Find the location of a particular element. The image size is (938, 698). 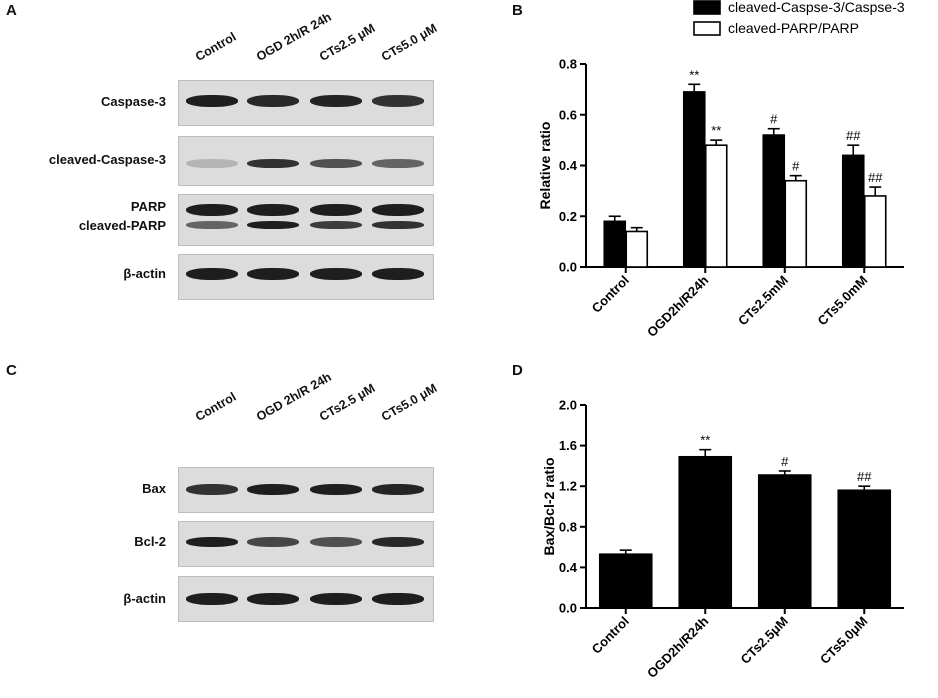

x-tick-label-cts5-0mm: CTs5.0mM is located at coordinates (842, 301).